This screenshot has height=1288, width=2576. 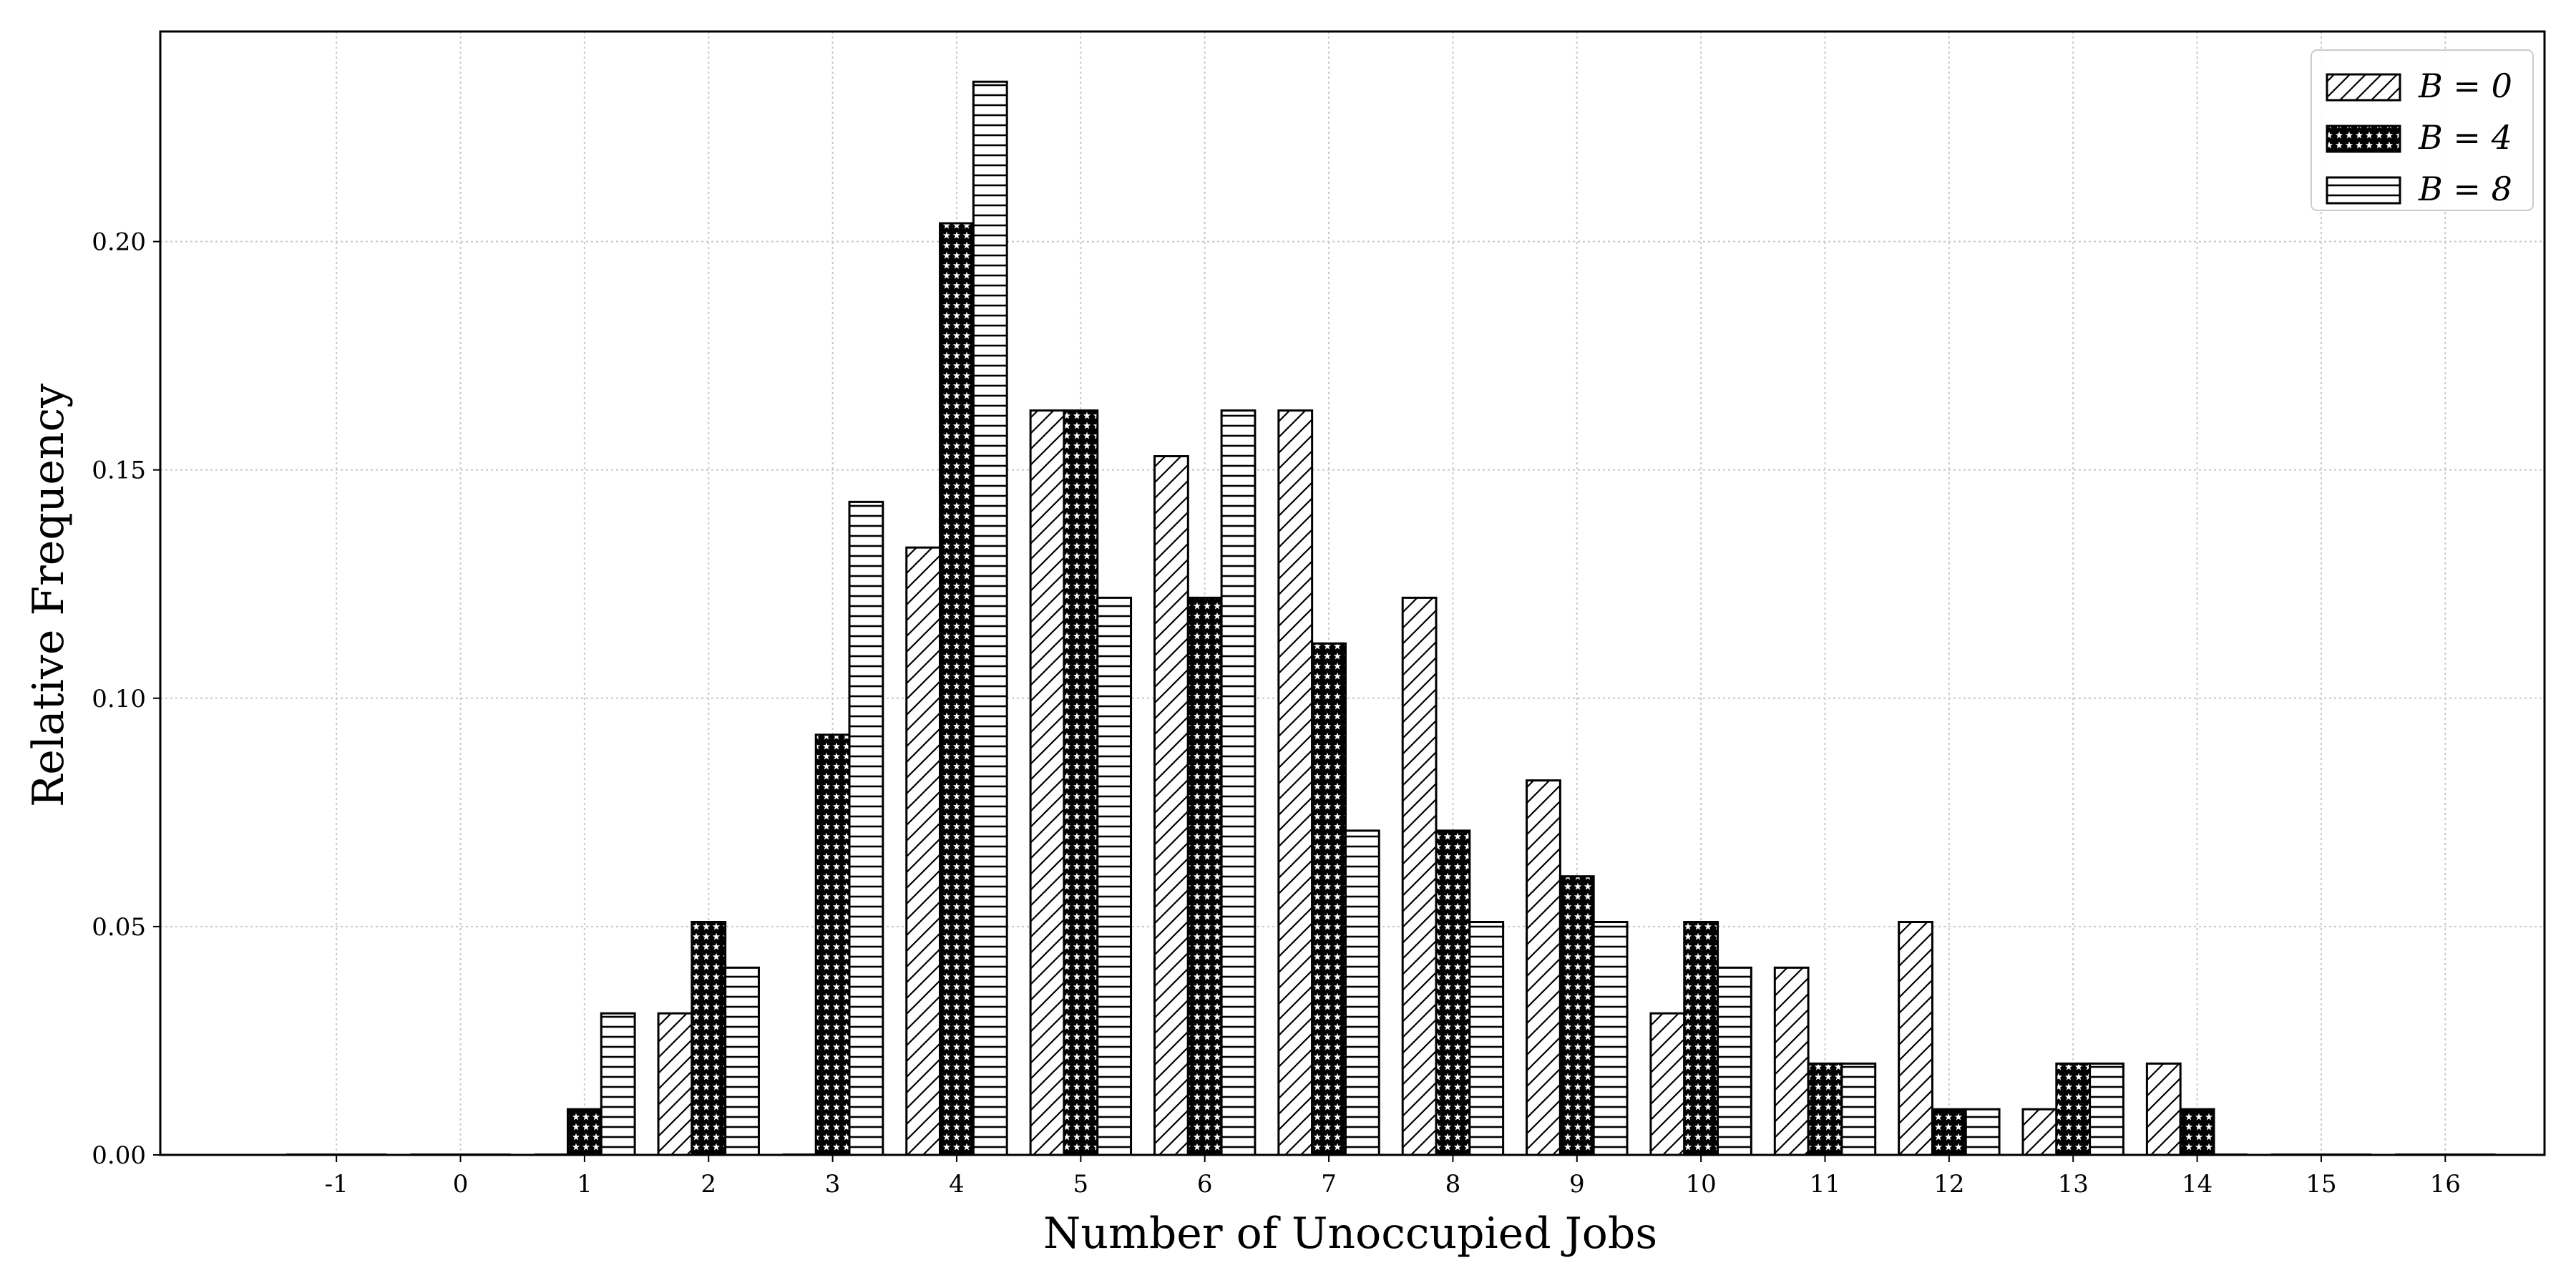 I want to click on x-tick-label: 1, so click(x=584, y=1184).